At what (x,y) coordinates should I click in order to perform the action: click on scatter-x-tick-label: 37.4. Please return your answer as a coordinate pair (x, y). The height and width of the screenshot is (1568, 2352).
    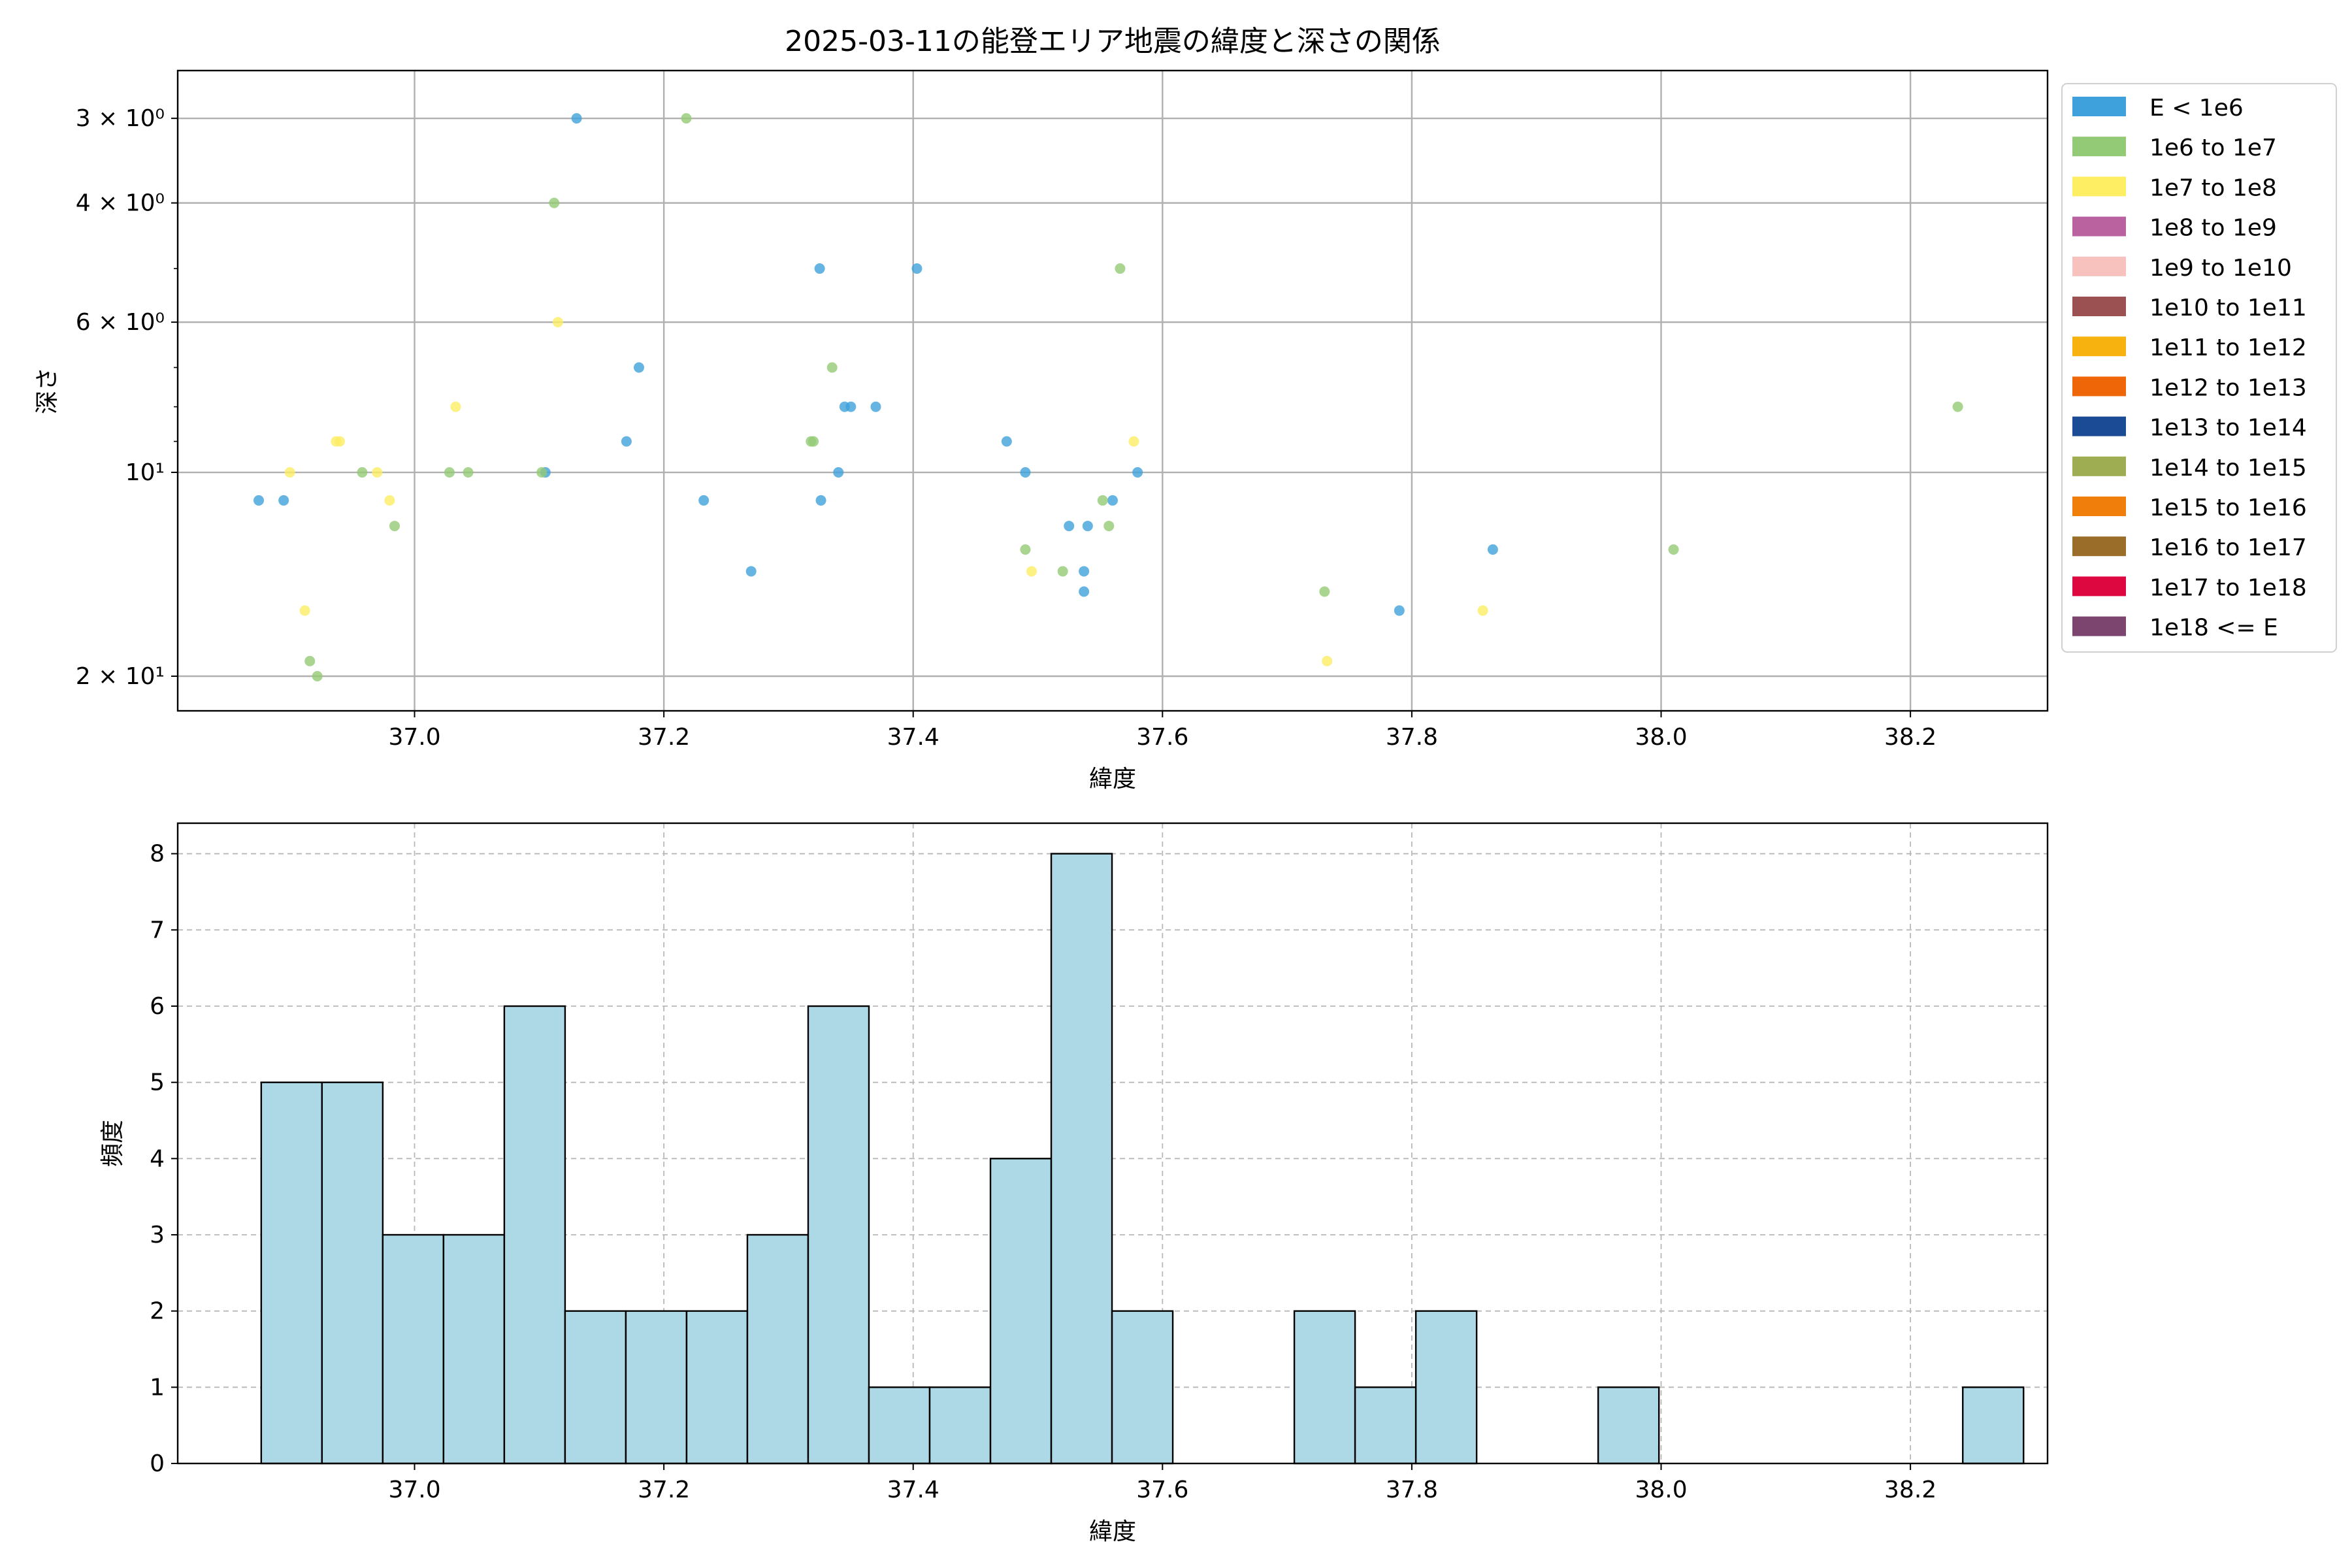
    Looking at the image, I should click on (913, 737).